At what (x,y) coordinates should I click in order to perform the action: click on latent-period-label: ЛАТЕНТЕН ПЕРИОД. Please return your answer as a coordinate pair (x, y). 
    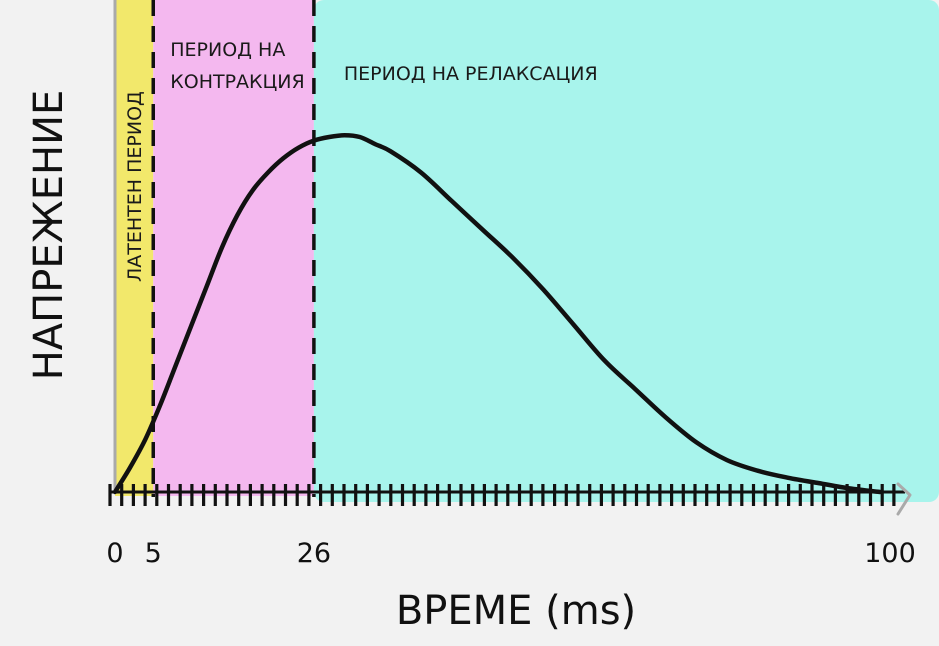
    Looking at the image, I should click on (135, 186).